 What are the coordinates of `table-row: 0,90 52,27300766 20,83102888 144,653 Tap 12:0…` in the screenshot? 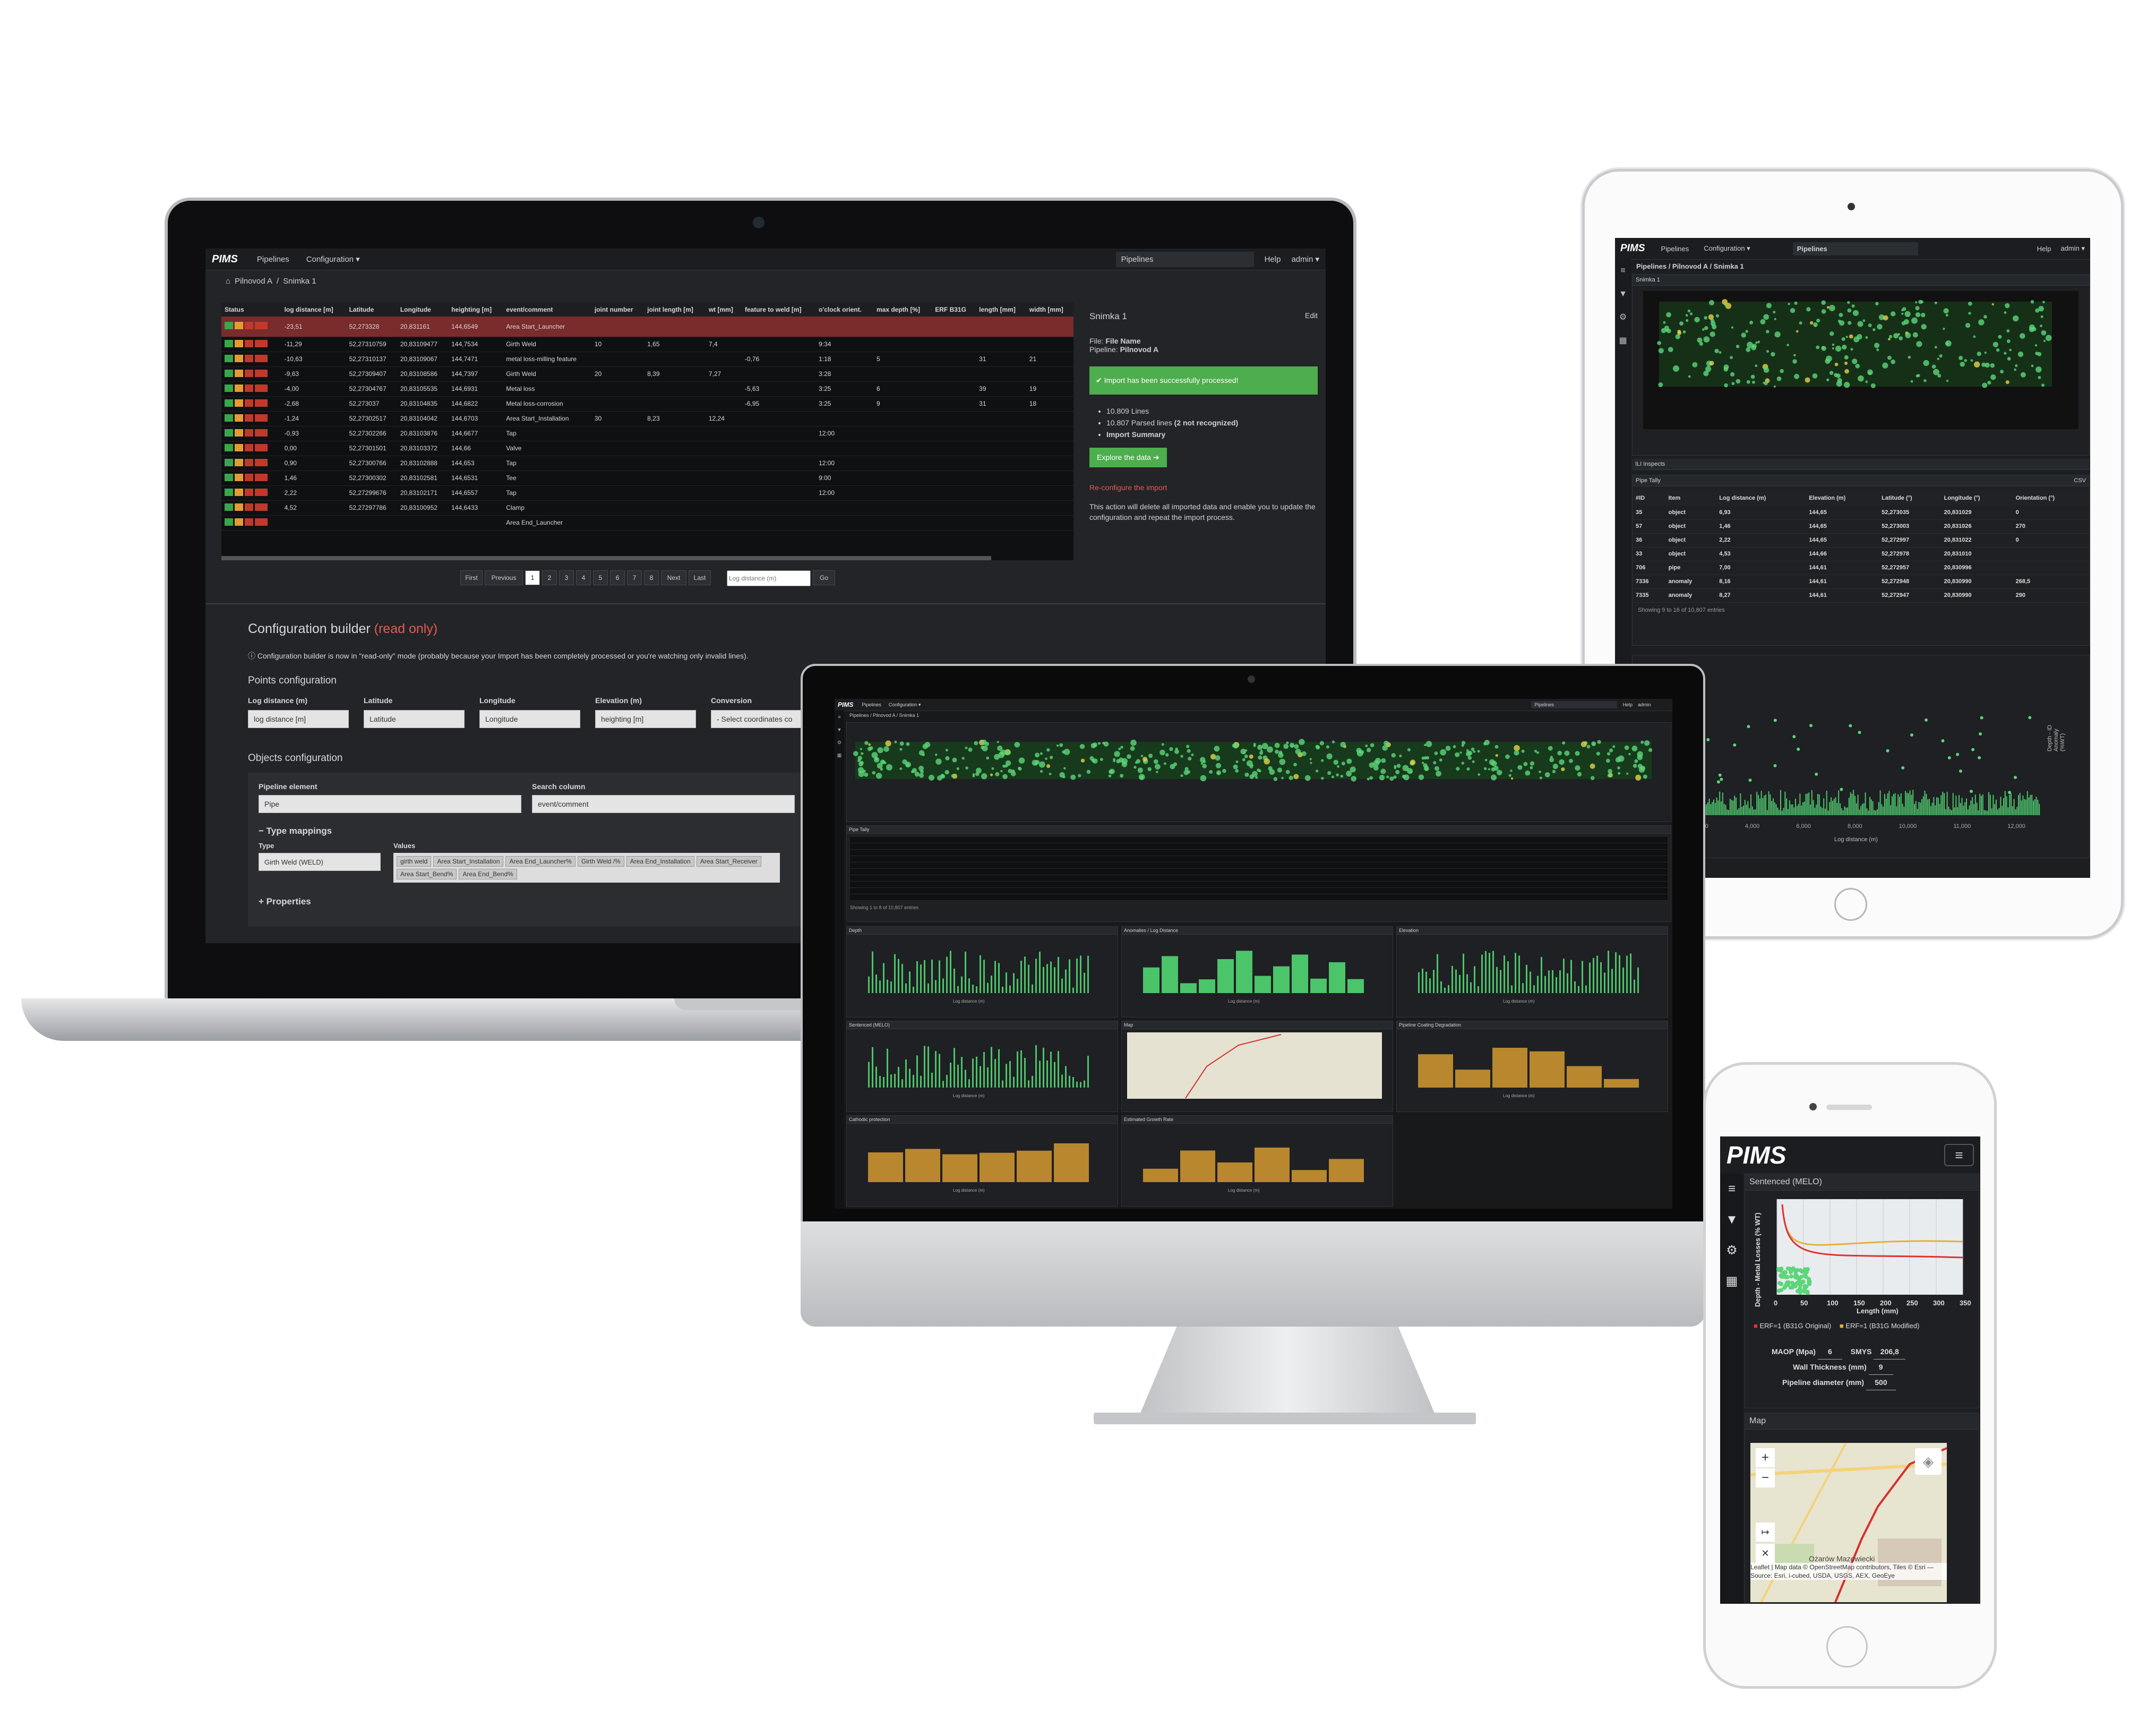 It's located at (647, 463).